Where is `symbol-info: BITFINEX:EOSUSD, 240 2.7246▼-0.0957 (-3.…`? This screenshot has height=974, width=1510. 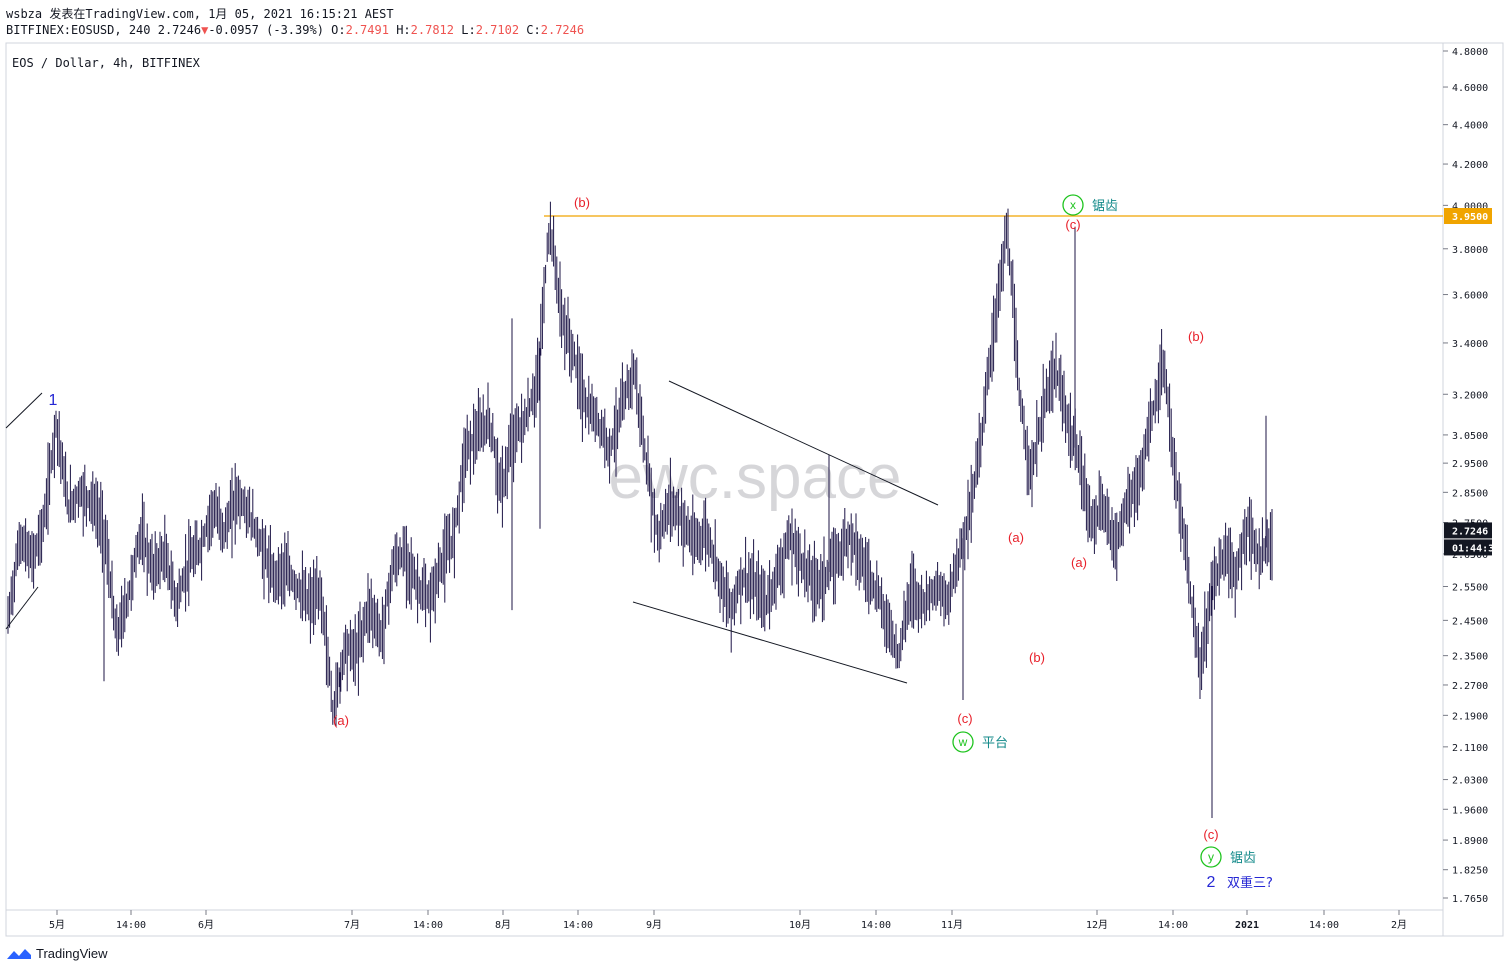 symbol-info: BITFINEX:EOSUSD, 240 2.7246▼-0.0957 (-3.… is located at coordinates (295, 30).